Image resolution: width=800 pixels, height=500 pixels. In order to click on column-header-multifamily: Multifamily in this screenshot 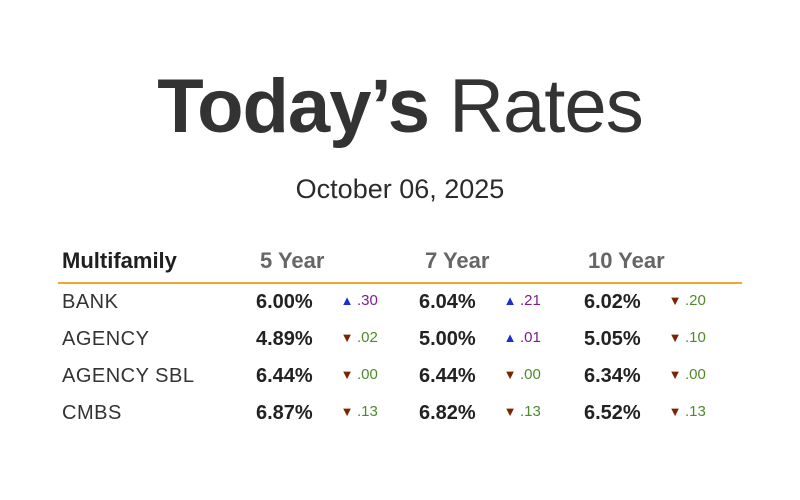, I will do `click(119, 260)`.